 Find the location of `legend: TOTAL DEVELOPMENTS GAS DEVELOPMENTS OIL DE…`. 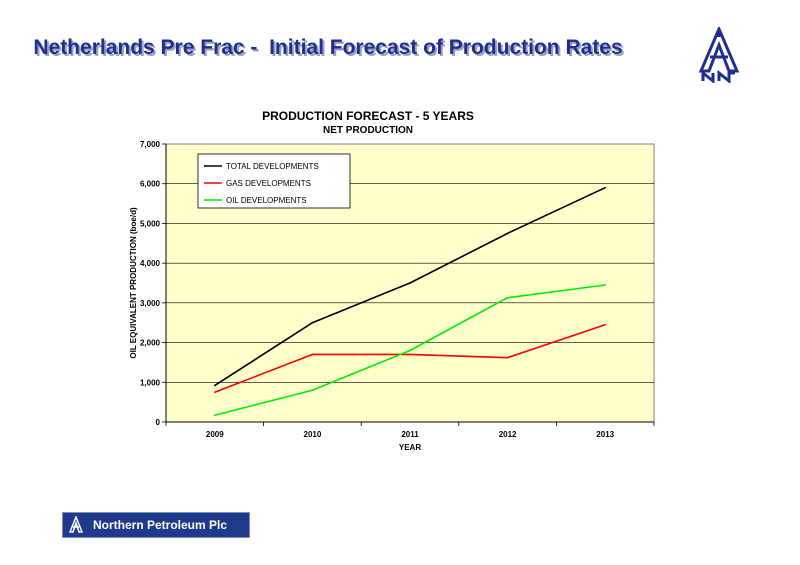

legend: TOTAL DEVELOPMENTS GAS DEVELOPMENTS OIL DE… is located at coordinates (274, 181).